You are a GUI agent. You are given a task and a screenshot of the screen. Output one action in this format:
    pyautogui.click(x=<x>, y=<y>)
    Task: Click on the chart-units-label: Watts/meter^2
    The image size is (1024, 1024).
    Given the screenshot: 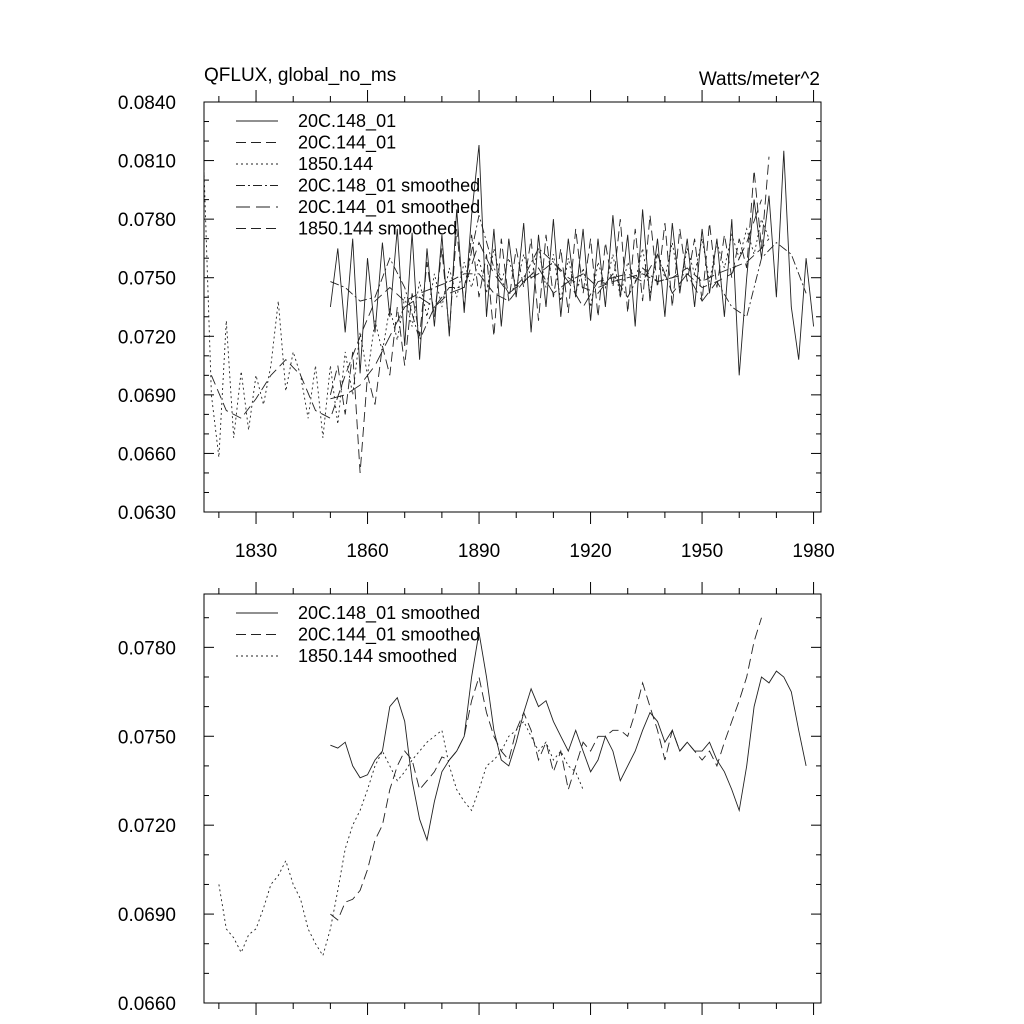 What is the action you would take?
    pyautogui.click(x=759, y=79)
    